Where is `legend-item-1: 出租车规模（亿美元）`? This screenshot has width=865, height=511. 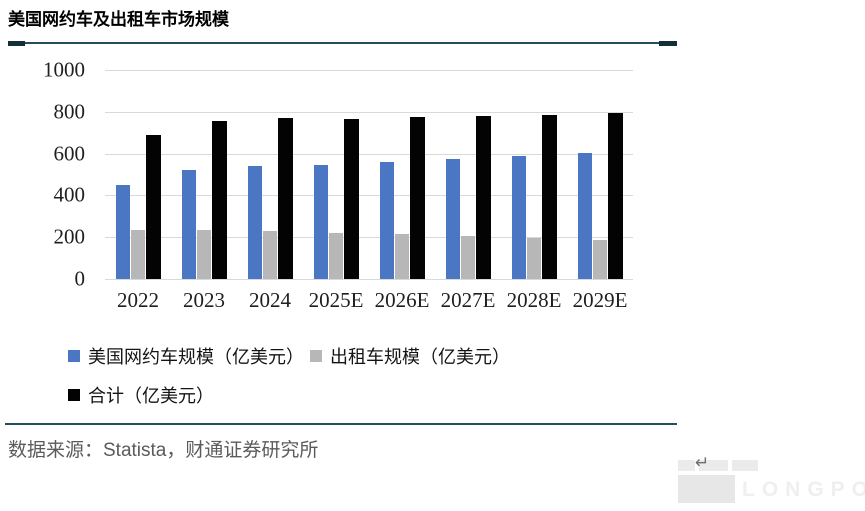 legend-item-1: 出租车规模（亿美元） is located at coordinates (410, 356).